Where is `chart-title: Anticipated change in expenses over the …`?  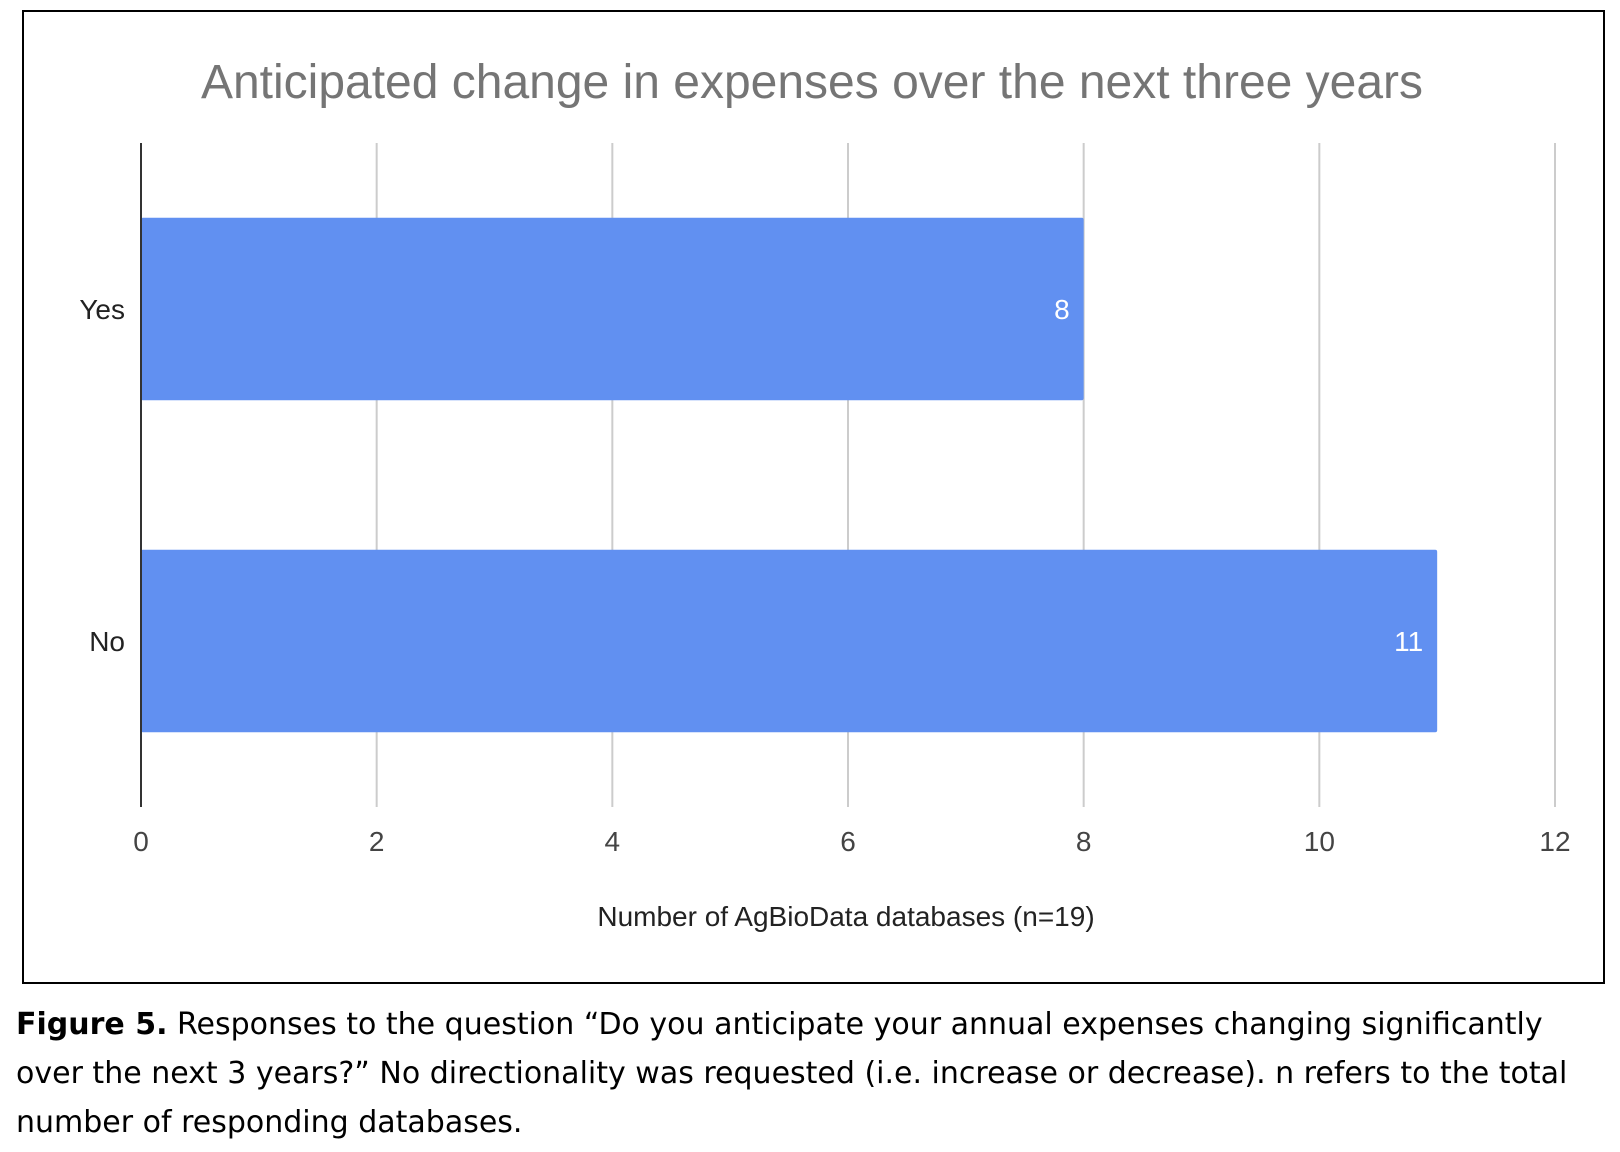
chart-title: Anticipated change in expenses over the … is located at coordinates (812, 82).